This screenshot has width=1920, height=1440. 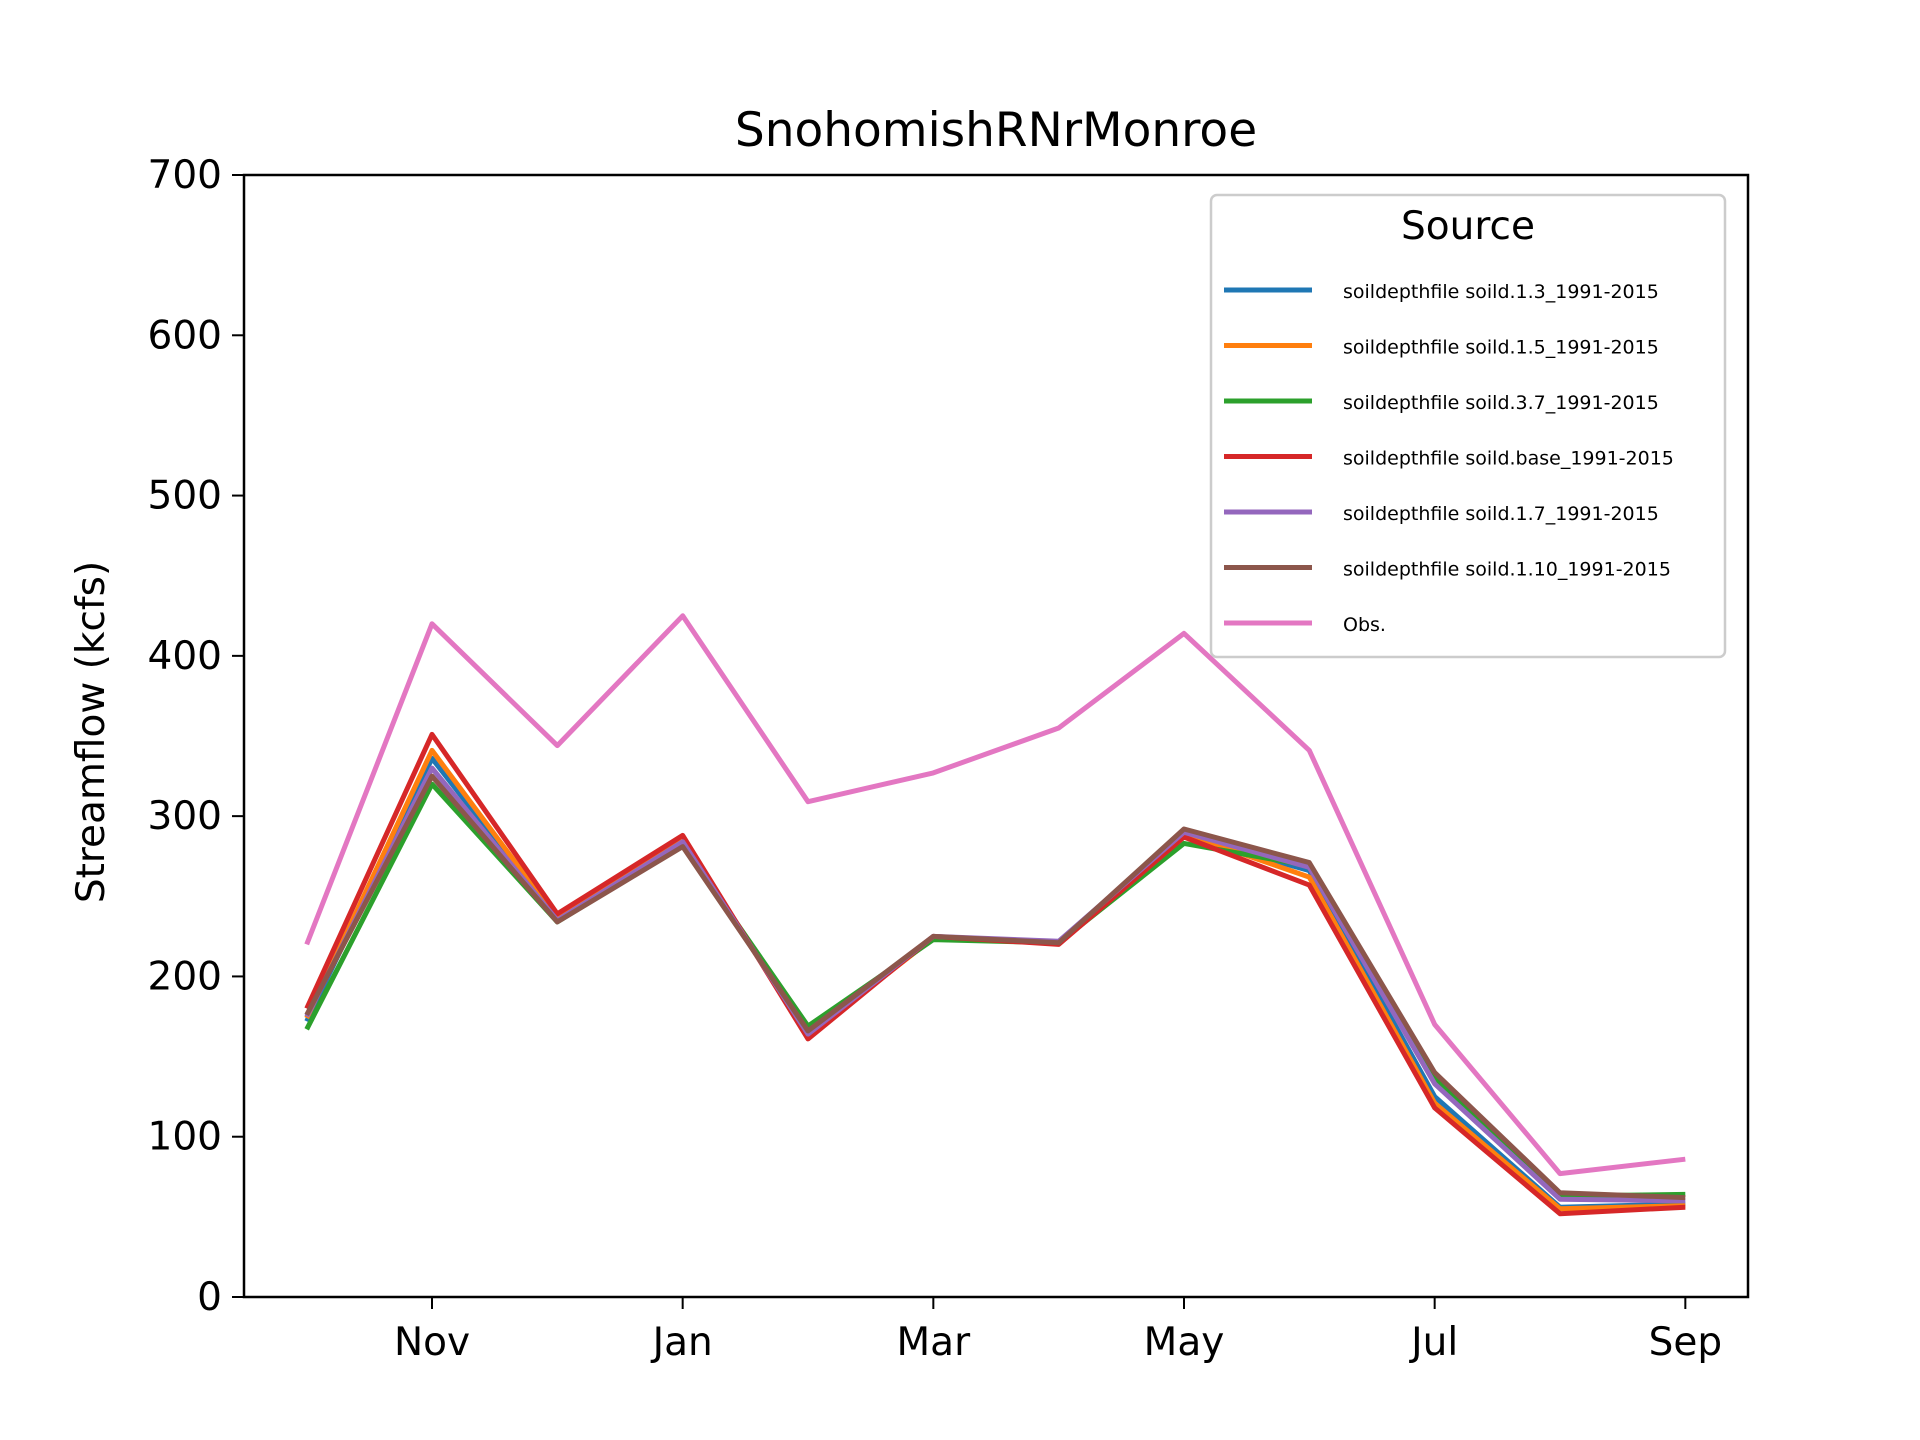 I want to click on legend-label-1: soildepthfile soild.1.5_1991-2015, so click(x=1501, y=348).